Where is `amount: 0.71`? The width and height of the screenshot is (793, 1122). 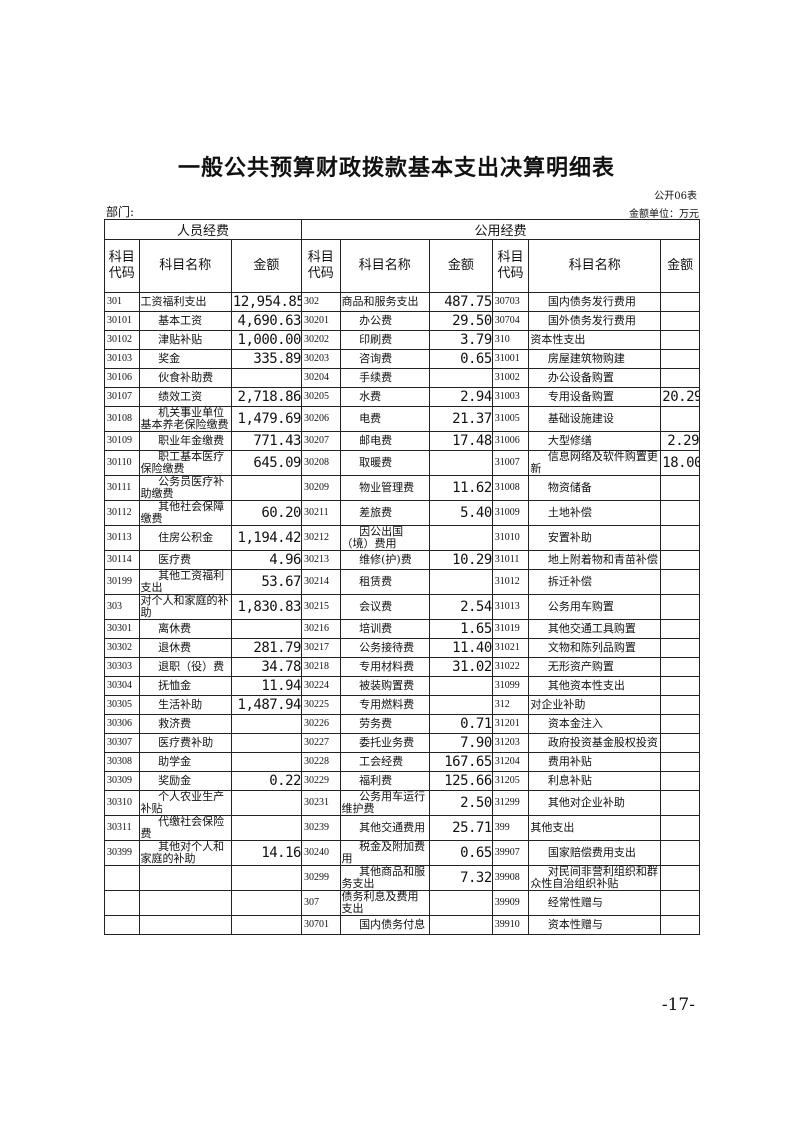
amount: 0.71 is located at coordinates (460, 724).